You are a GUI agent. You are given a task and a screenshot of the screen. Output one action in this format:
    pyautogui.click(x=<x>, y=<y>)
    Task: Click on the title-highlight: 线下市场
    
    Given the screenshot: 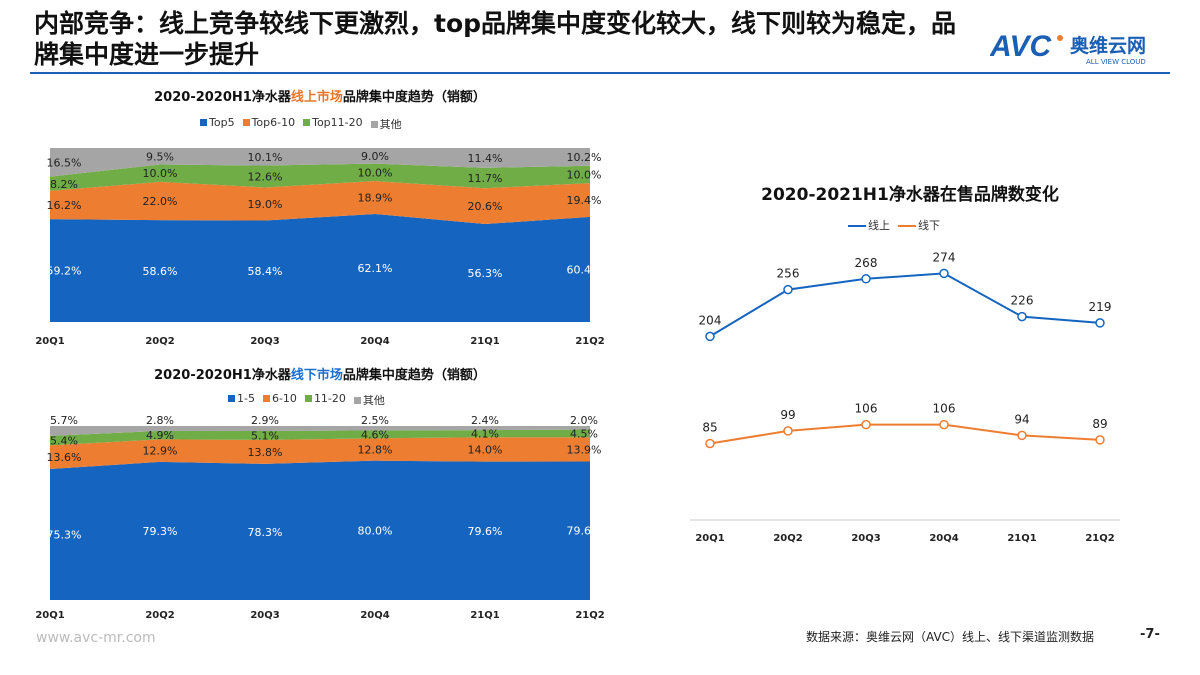 What is the action you would take?
    pyautogui.click(x=316, y=375)
    